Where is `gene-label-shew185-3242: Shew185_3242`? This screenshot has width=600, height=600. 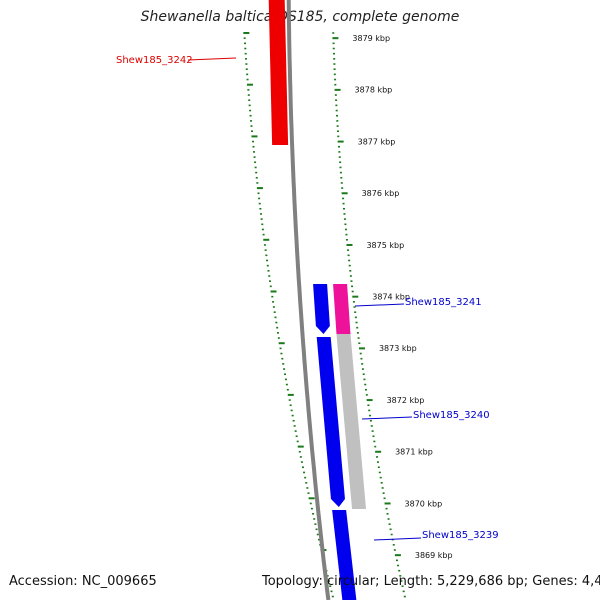 gene-label-shew185-3242: Shew185_3242 is located at coordinates (154, 60).